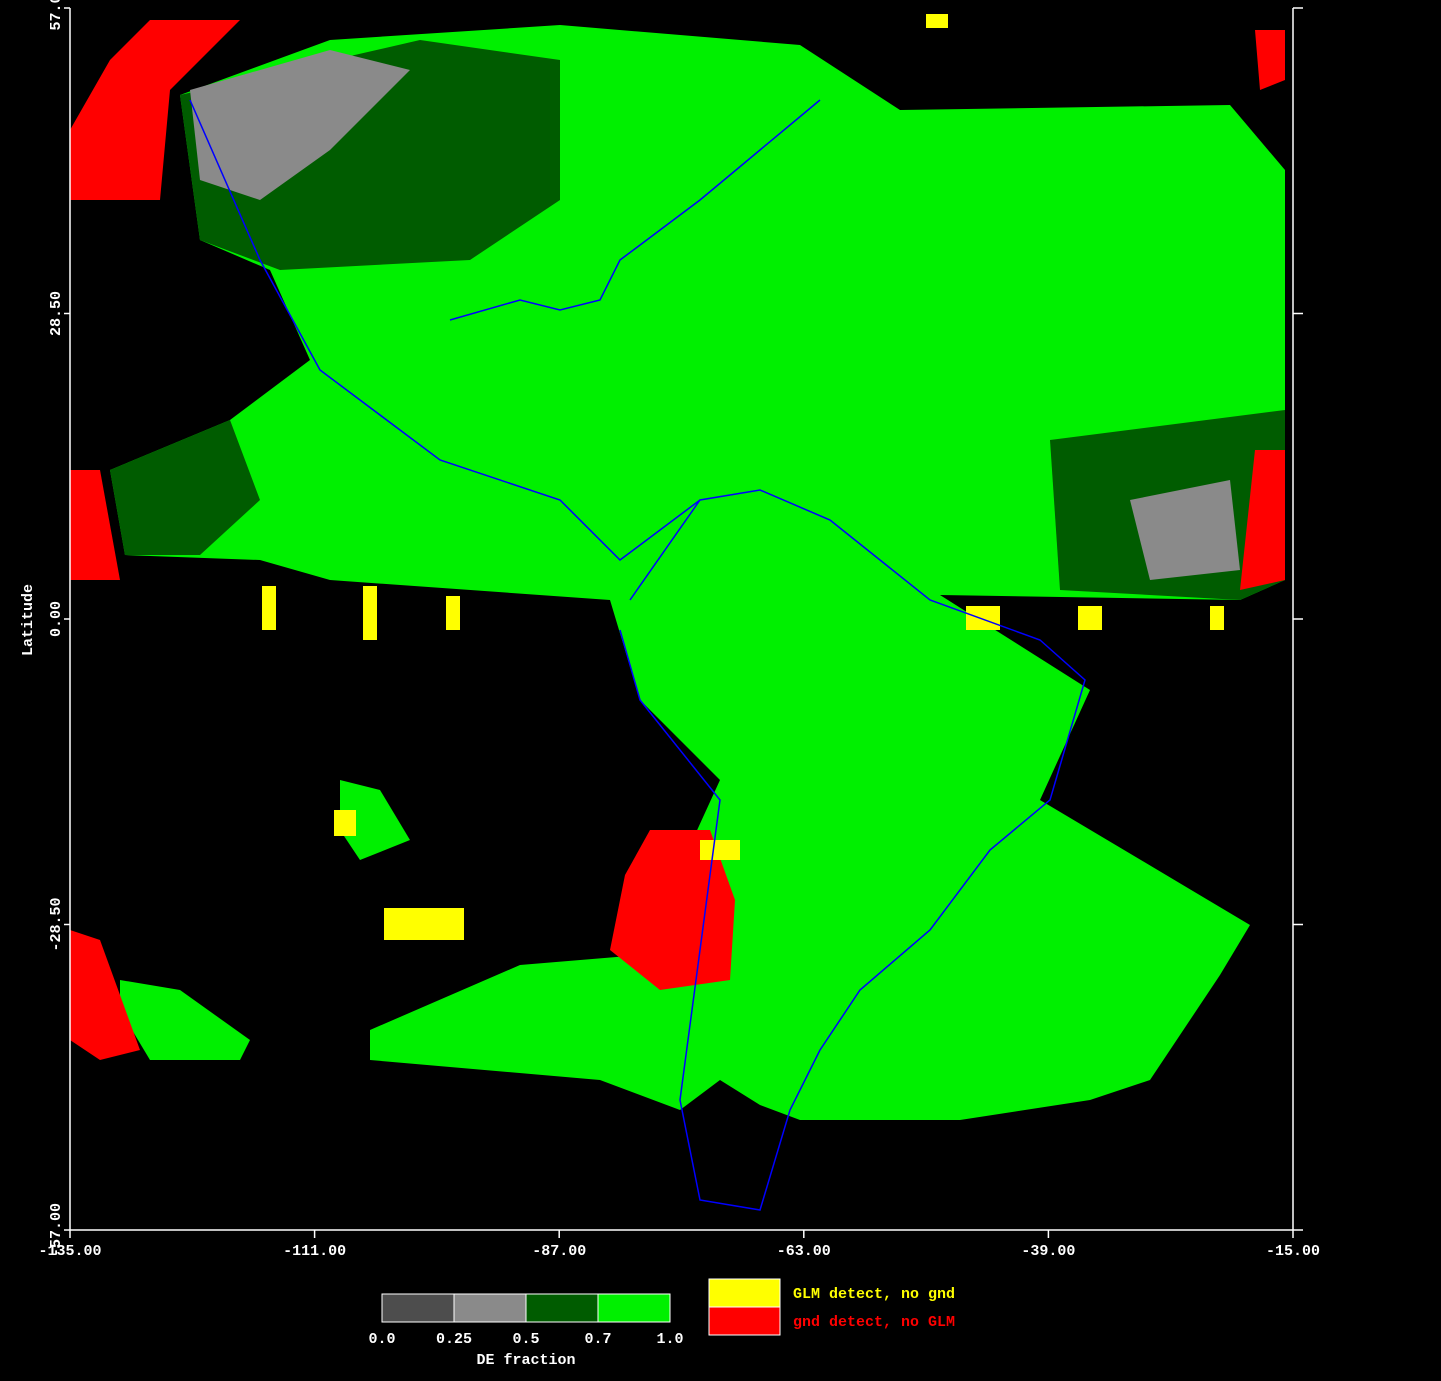 Image resolution: width=1441 pixels, height=1381 pixels. What do you see at coordinates (56, 1230) in the screenshot?
I see `y-tick-label: -57.00` at bounding box center [56, 1230].